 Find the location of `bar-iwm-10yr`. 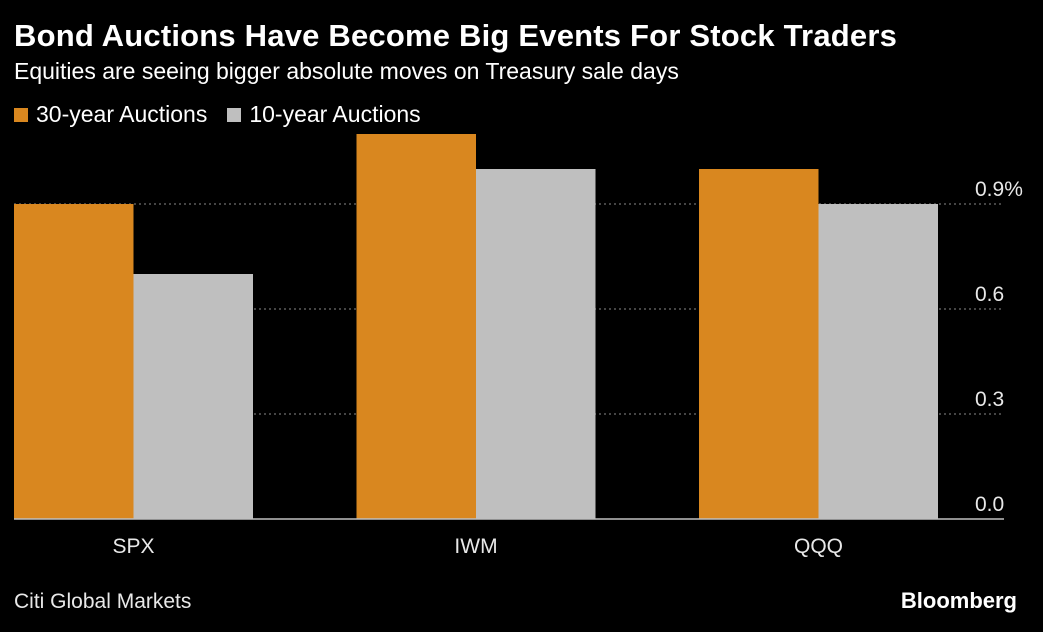

bar-iwm-10yr is located at coordinates (536, 344).